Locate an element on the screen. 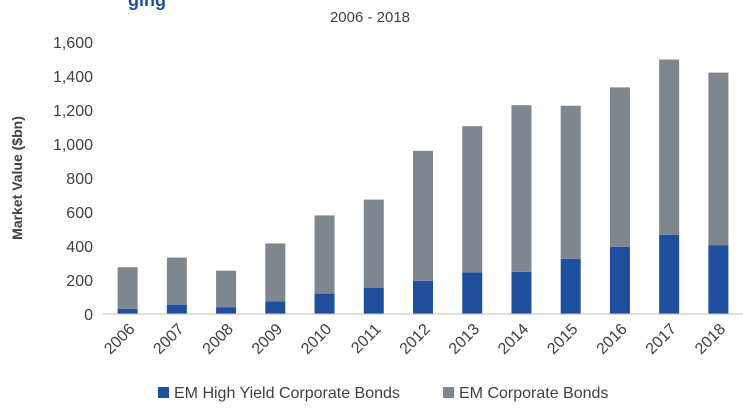 This screenshot has width=743, height=408. legend-label: EM High Yield Corporate Bonds is located at coordinates (287, 393).